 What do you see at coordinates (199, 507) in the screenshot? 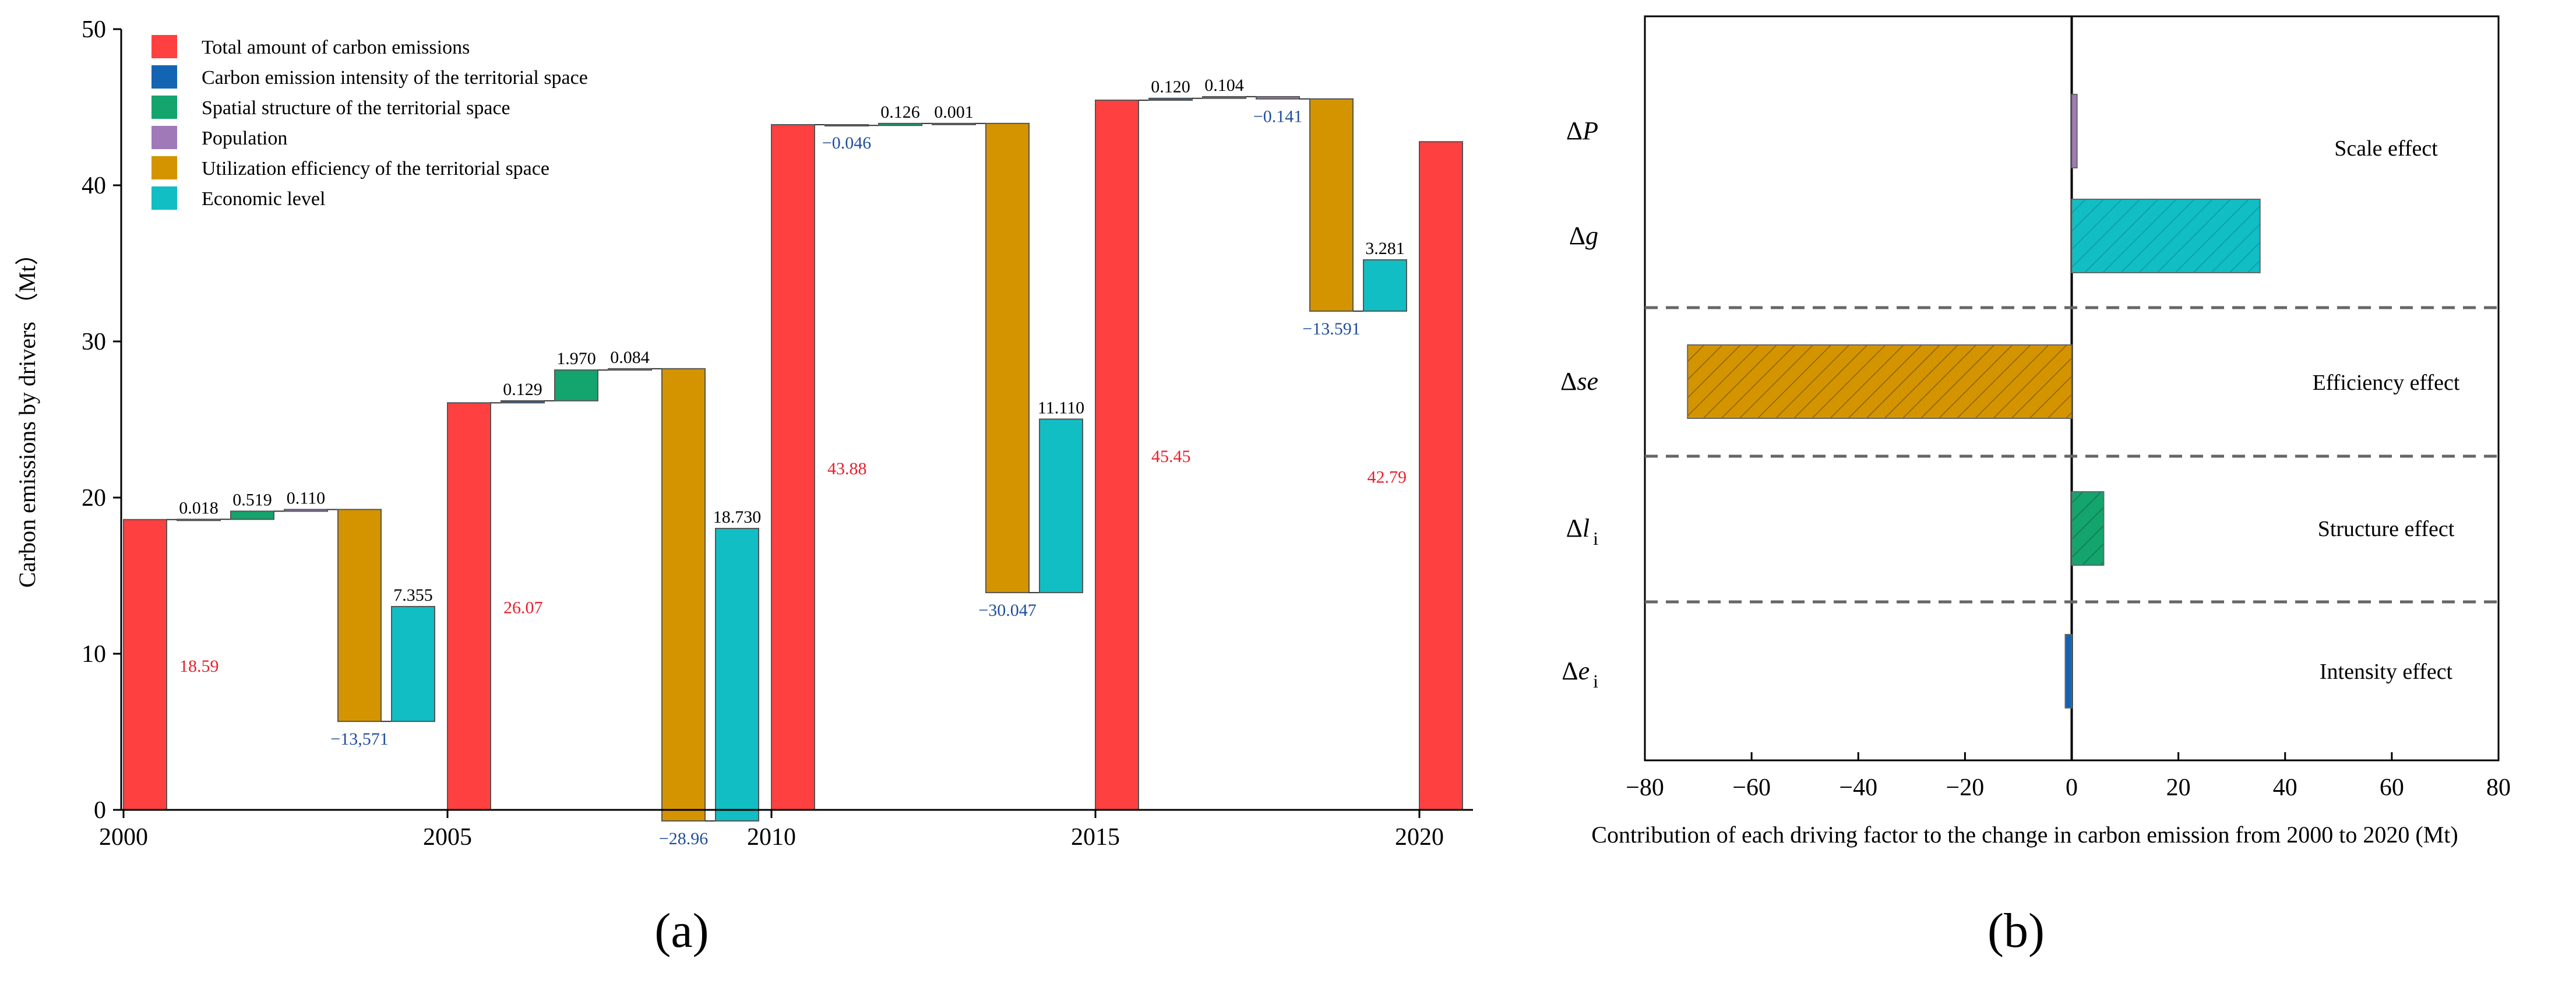
I see `change-value-label: 0.018` at bounding box center [199, 507].